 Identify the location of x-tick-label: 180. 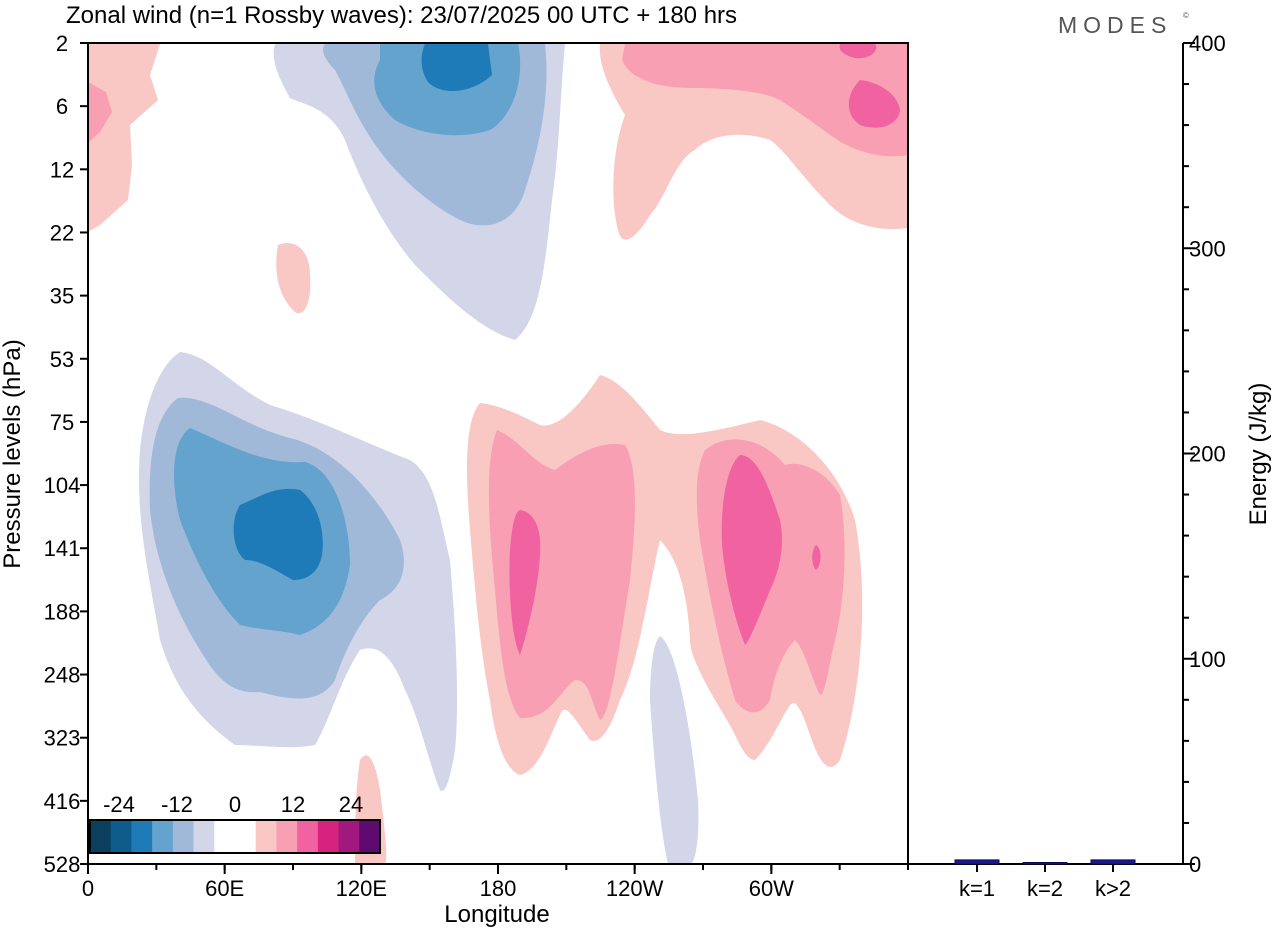
(498, 888).